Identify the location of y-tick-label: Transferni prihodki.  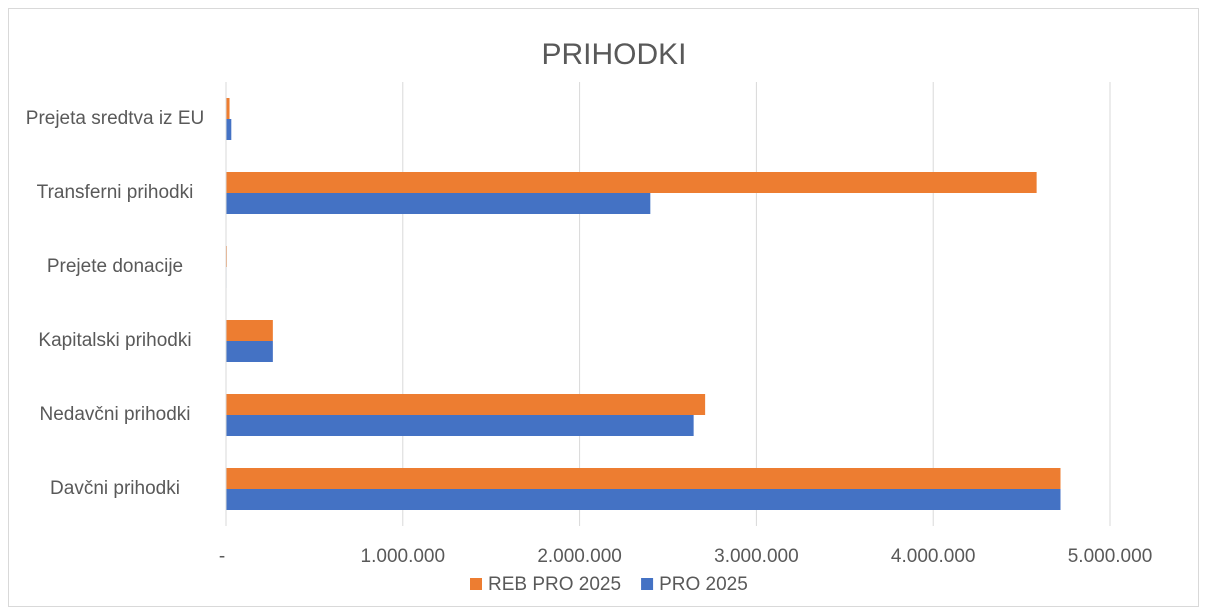
(115, 192).